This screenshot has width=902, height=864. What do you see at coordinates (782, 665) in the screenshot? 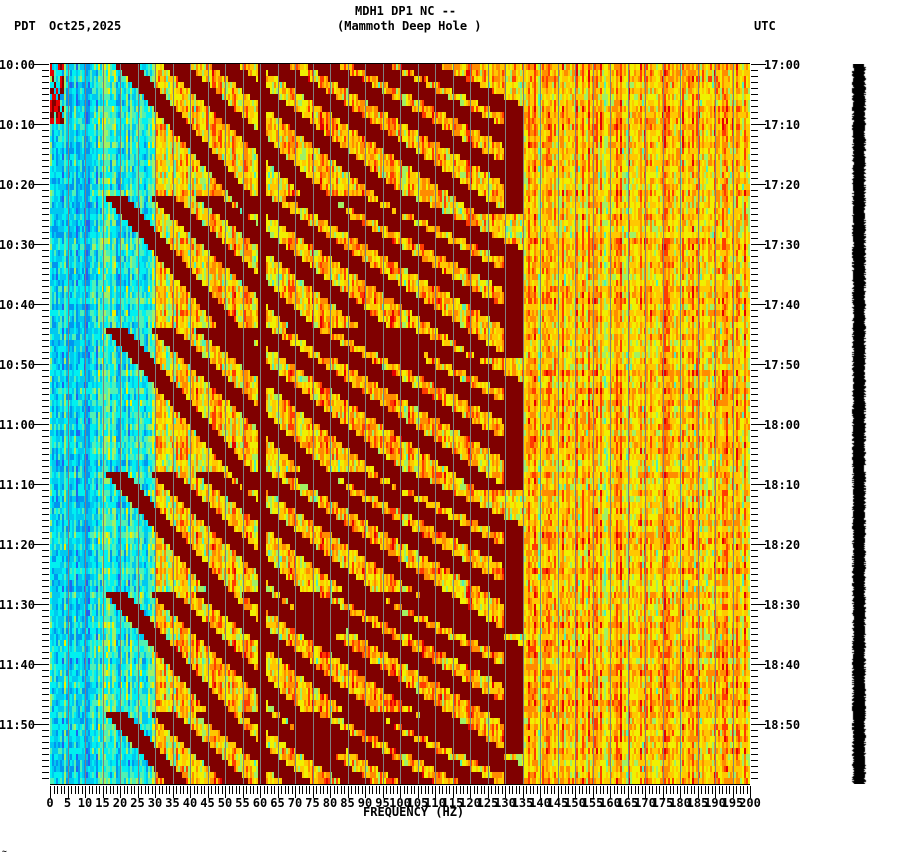
I see `y-tick-label-right: 18:40` at bounding box center [782, 665].